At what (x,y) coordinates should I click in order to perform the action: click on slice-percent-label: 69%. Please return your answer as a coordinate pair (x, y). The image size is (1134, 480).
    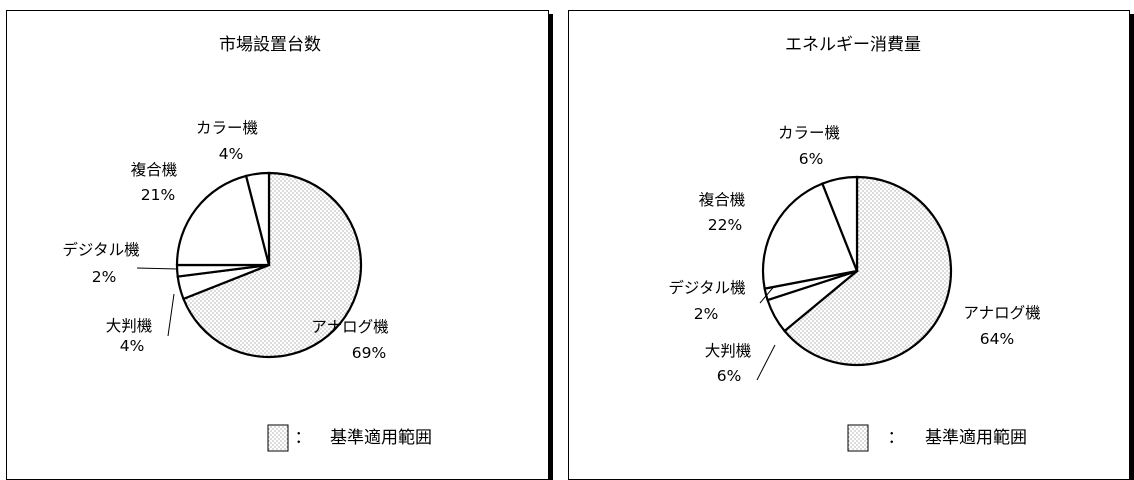
    Looking at the image, I should click on (369, 353).